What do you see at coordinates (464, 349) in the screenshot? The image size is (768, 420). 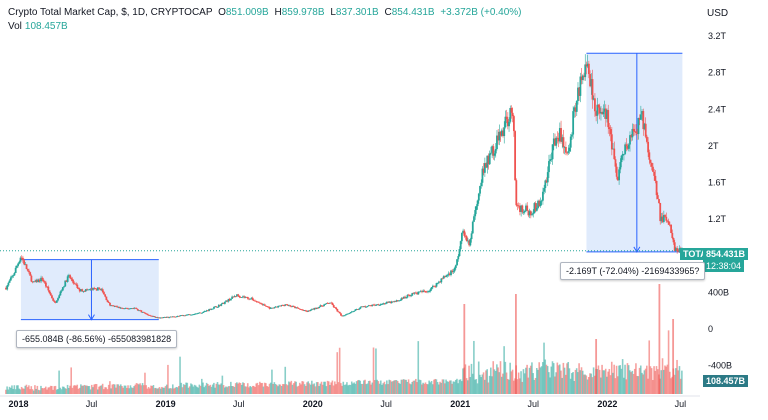 I see `volume-spike` at bounding box center [464, 349].